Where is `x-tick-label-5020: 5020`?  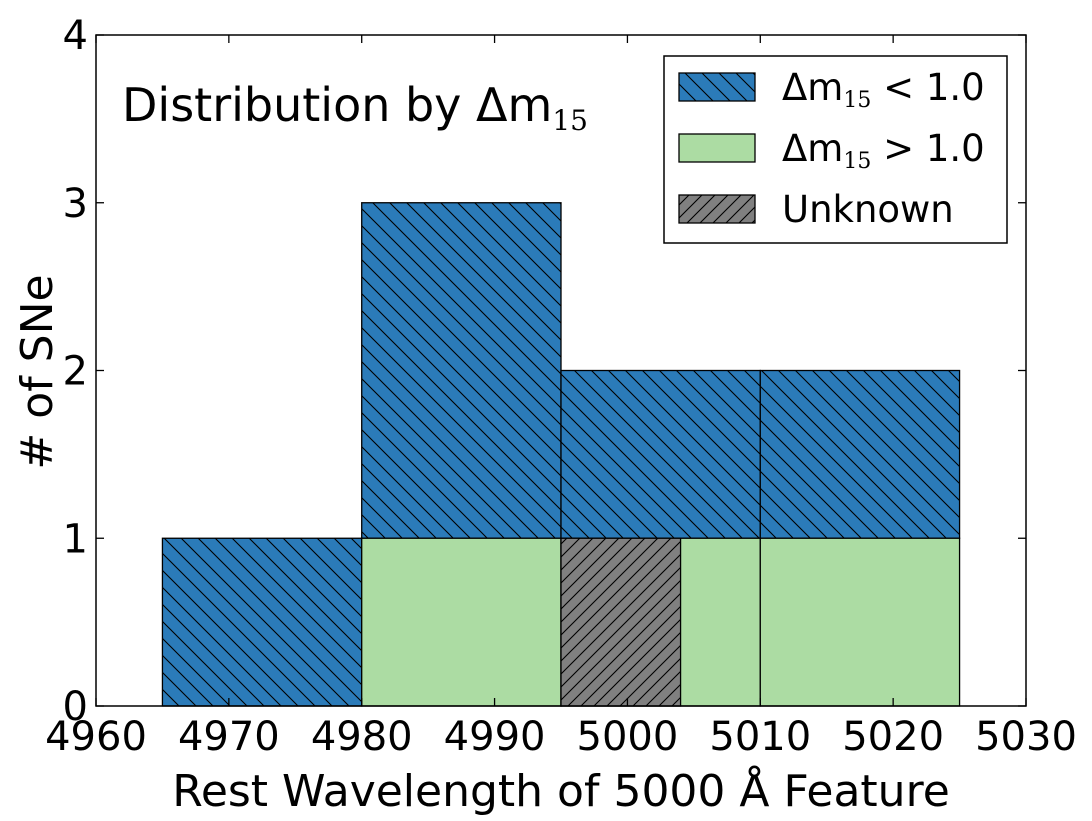
x-tick-label-5020: 5020 is located at coordinates (893, 737).